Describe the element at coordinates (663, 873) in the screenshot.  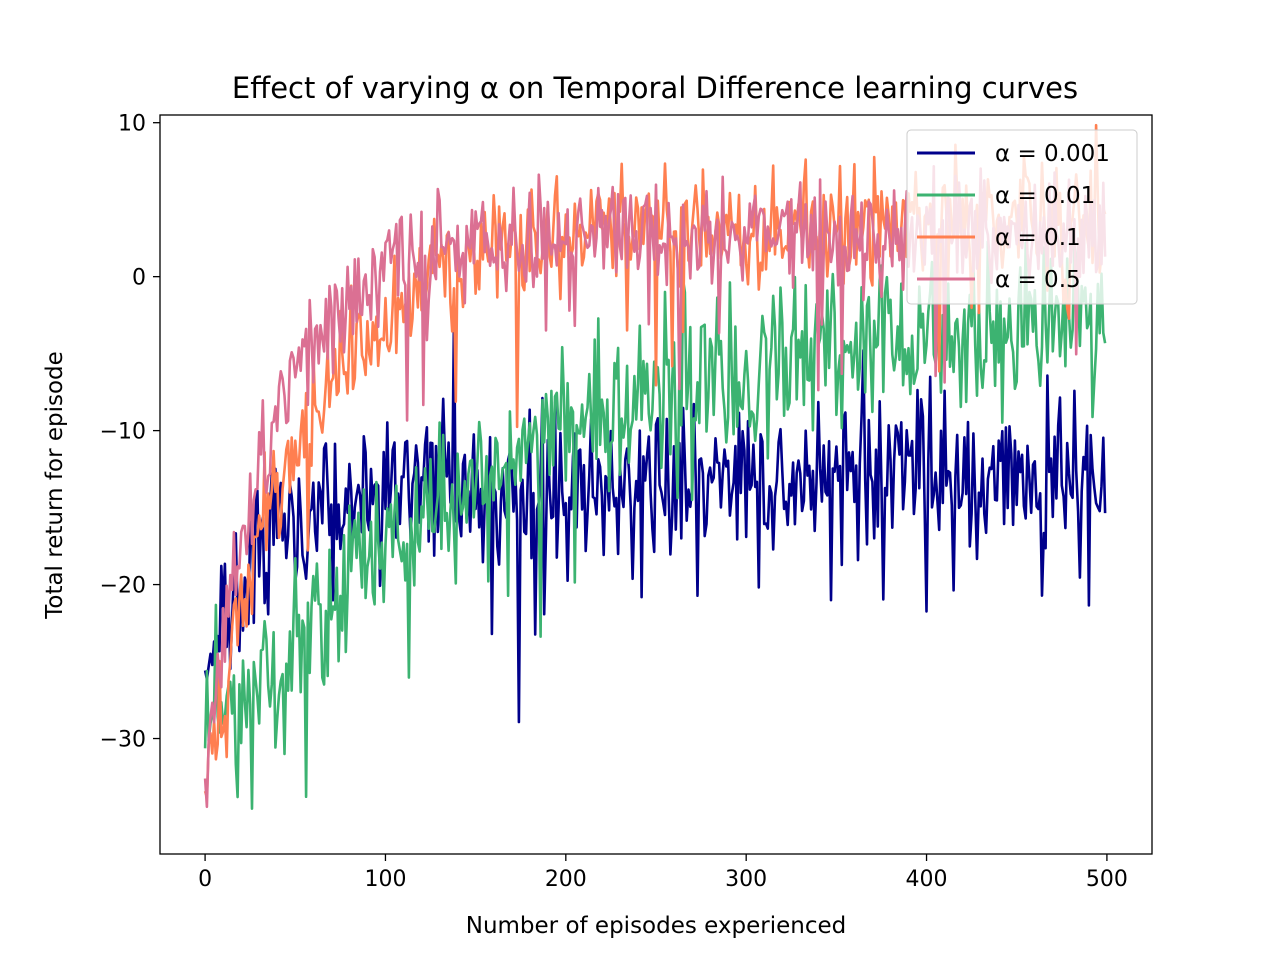
I see `x-axis: 0 100 200 300 400 500` at that location.